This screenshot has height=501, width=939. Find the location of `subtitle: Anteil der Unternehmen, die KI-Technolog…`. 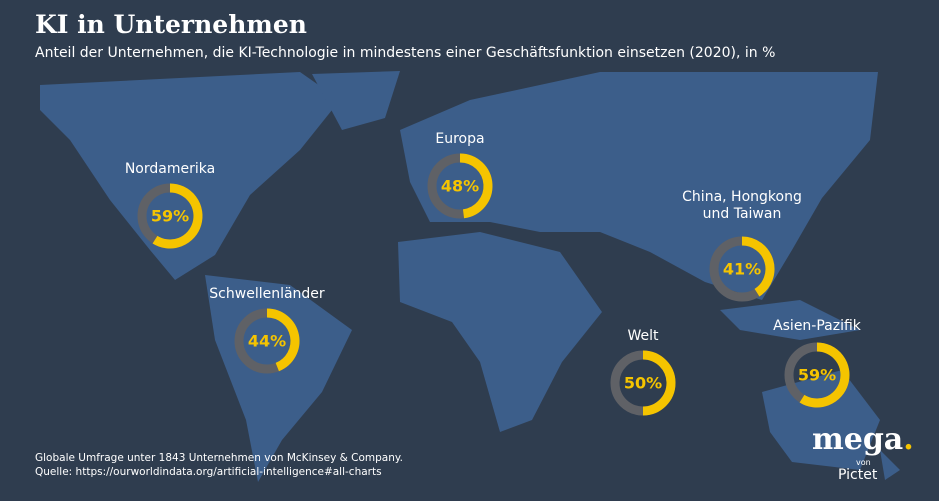

subtitle: Anteil der Unternehmen, die KI-Technolog… is located at coordinates (405, 53).